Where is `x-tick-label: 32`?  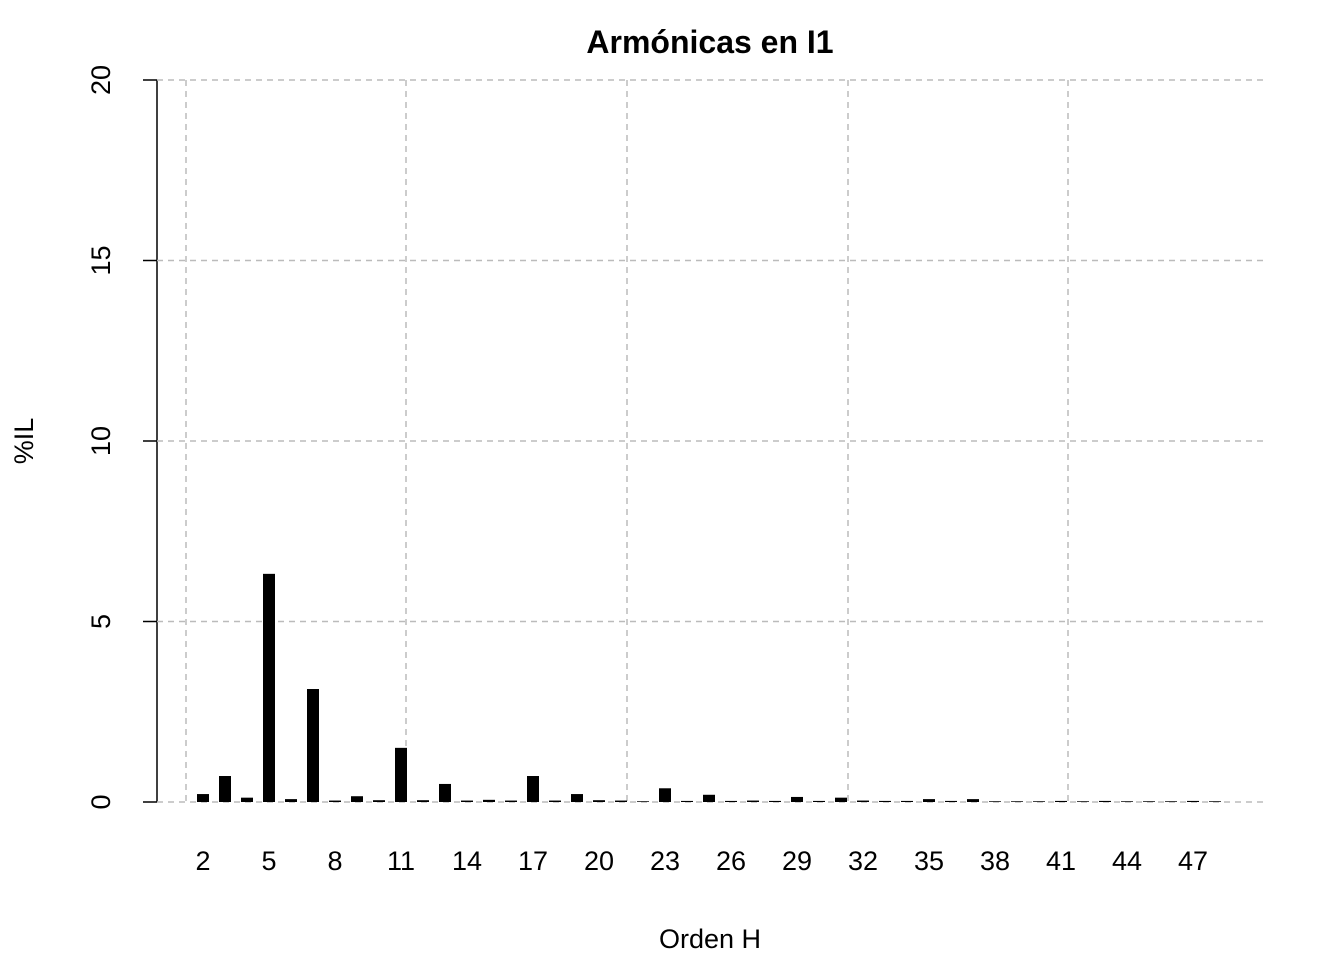
x-tick-label: 32 is located at coordinates (863, 861).